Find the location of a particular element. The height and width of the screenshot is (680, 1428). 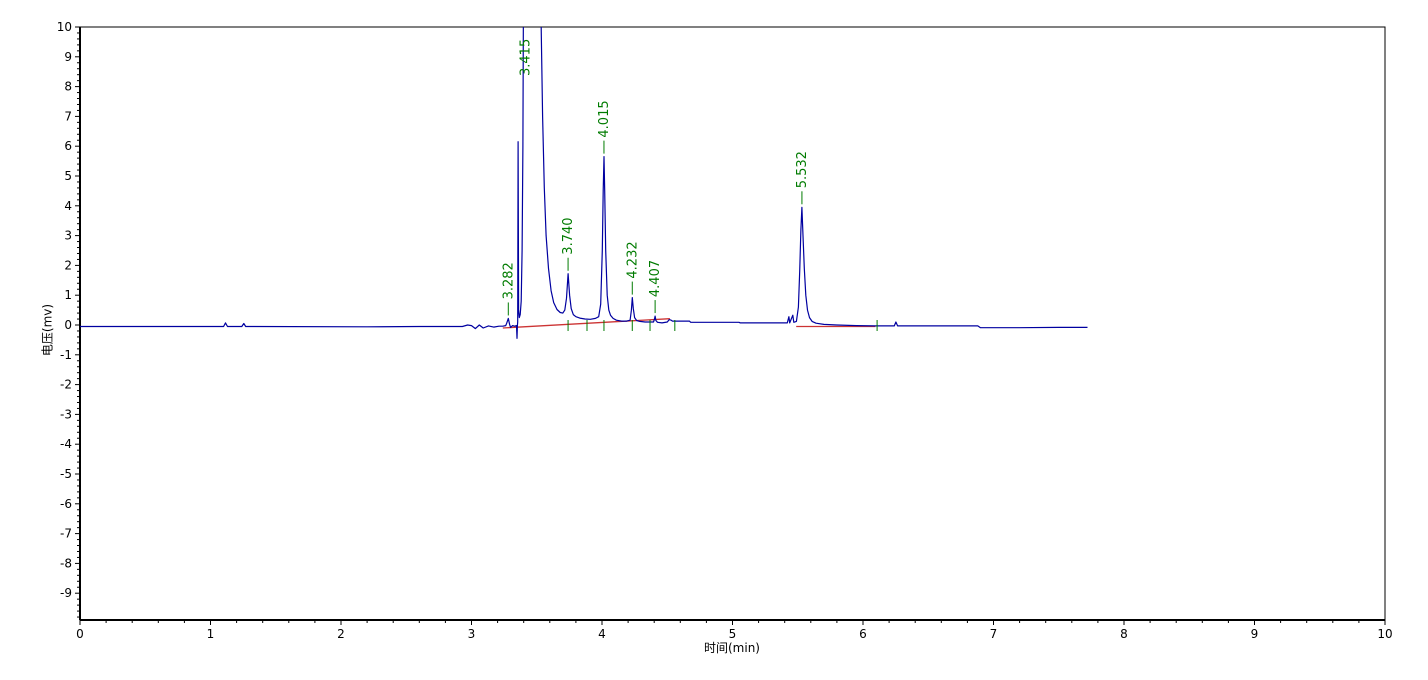

y-tick-label: 8 is located at coordinates (68, 87).